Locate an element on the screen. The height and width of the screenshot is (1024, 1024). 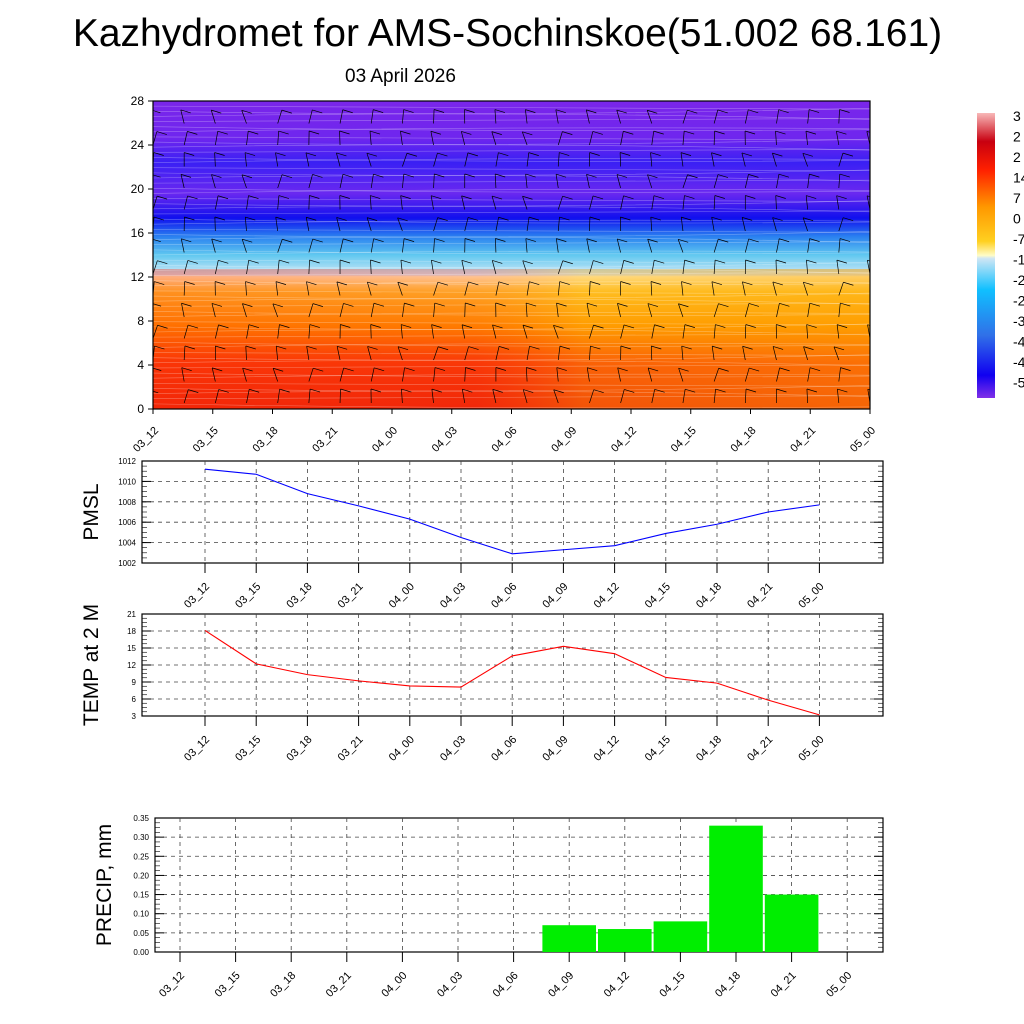
x-tick-label: 05_00 is located at coordinates (811, 749).